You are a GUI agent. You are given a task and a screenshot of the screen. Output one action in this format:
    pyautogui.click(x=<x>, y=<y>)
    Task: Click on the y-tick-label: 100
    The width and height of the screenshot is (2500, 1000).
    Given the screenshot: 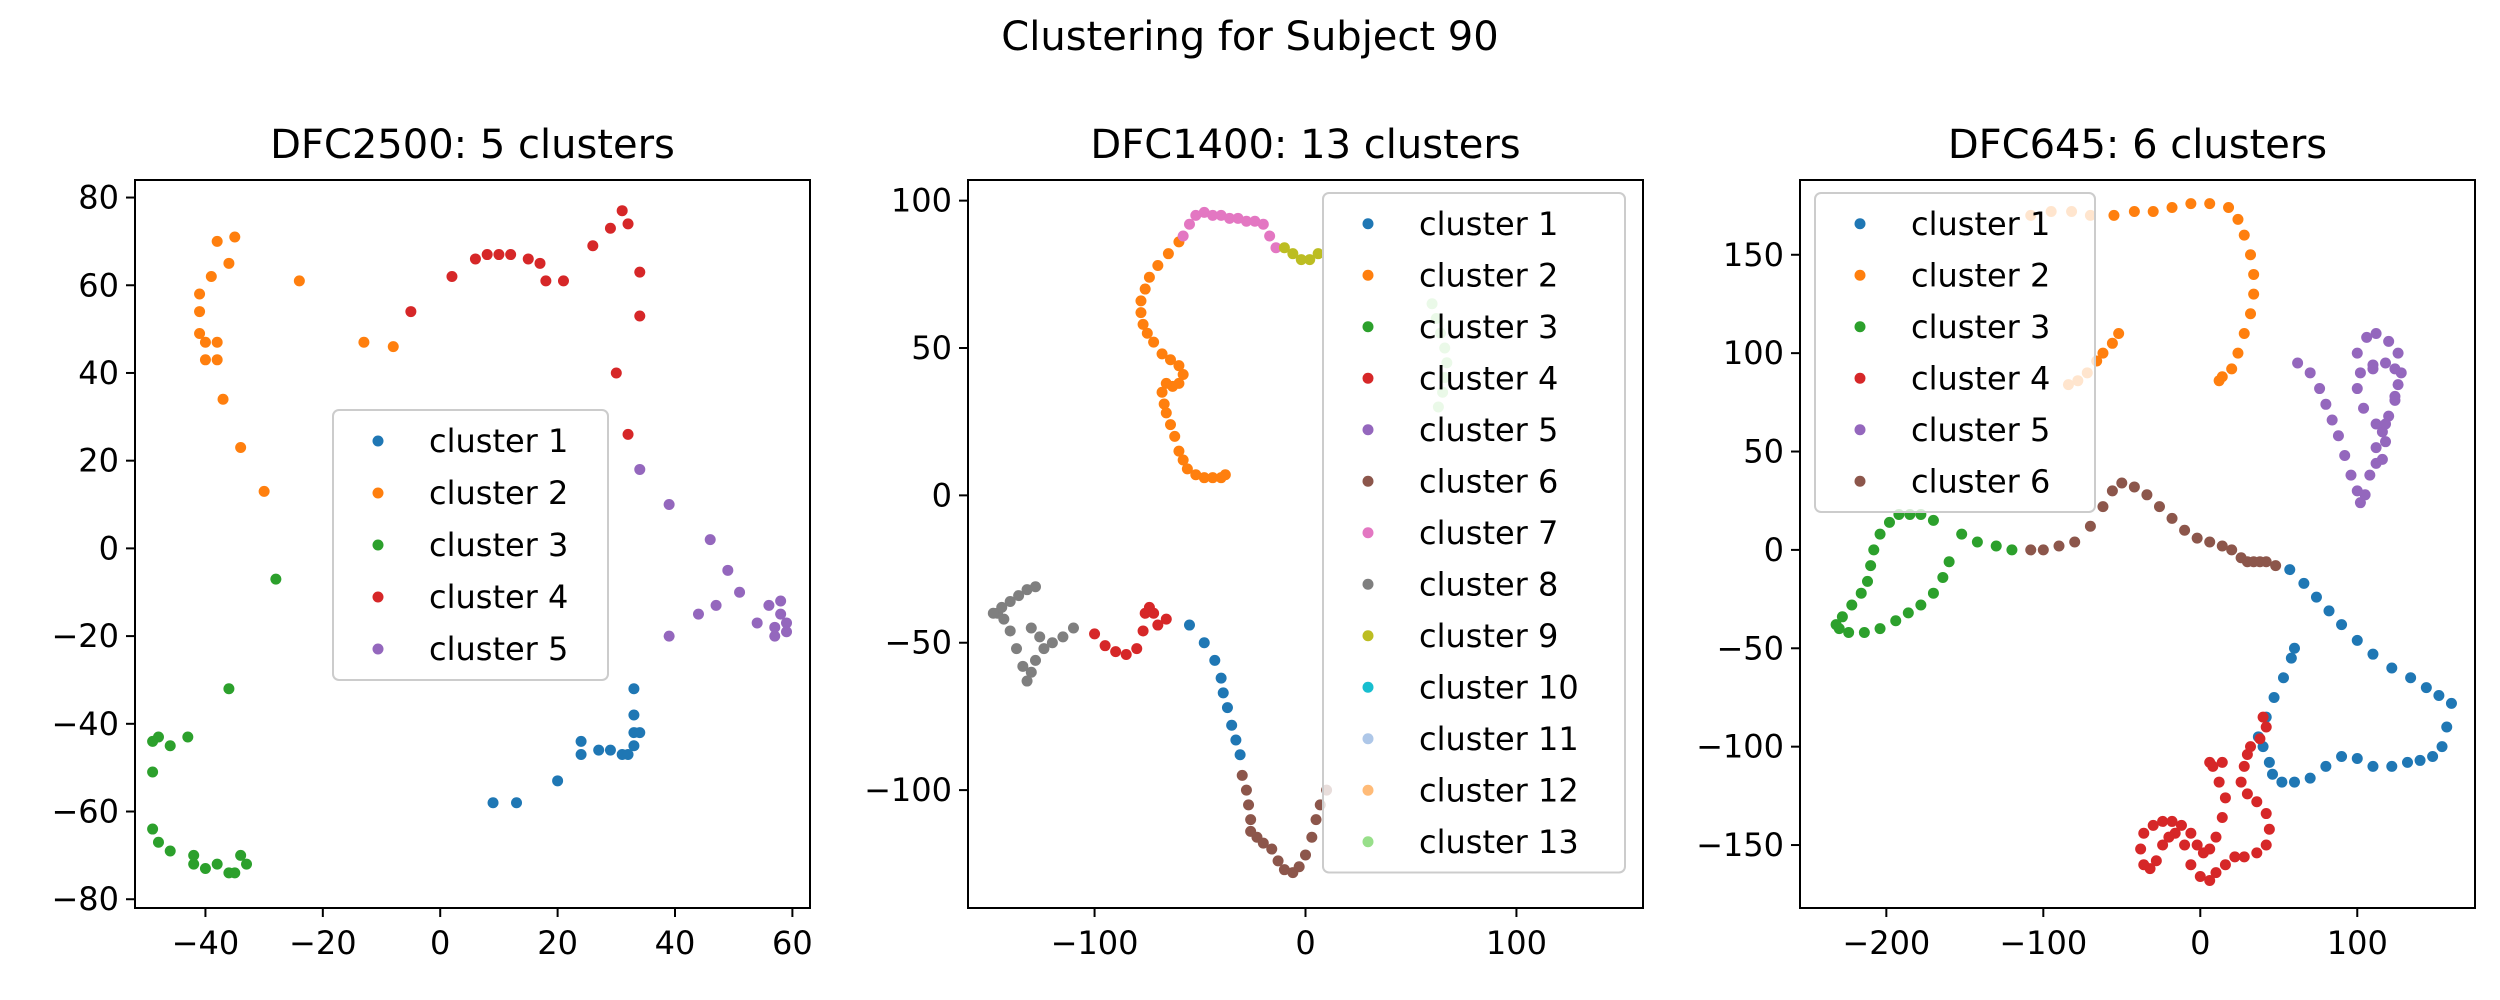 What is the action you would take?
    pyautogui.click(x=1753, y=353)
    